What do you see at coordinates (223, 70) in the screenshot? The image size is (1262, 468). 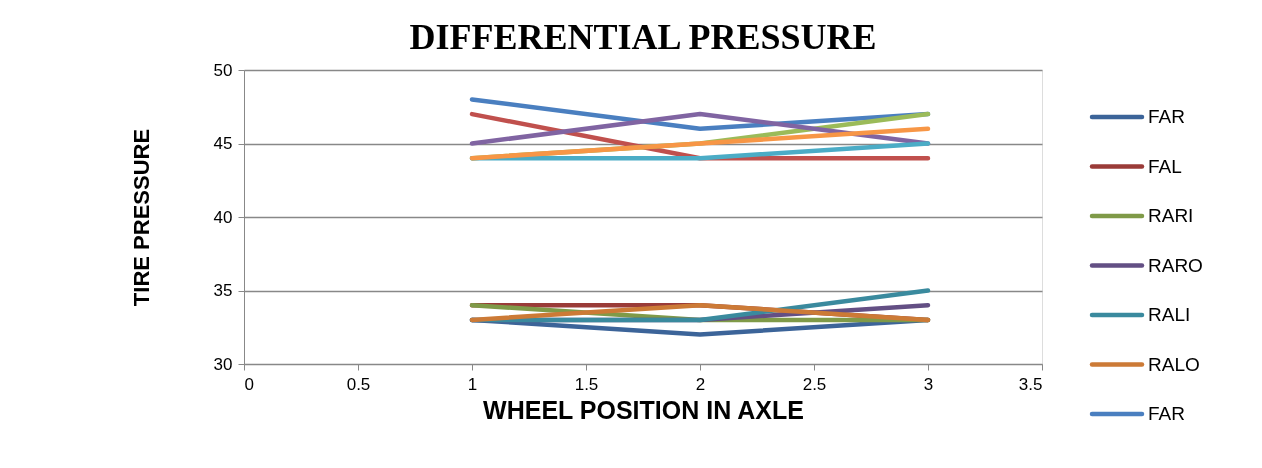 I see `y-tick-label: 50` at bounding box center [223, 70].